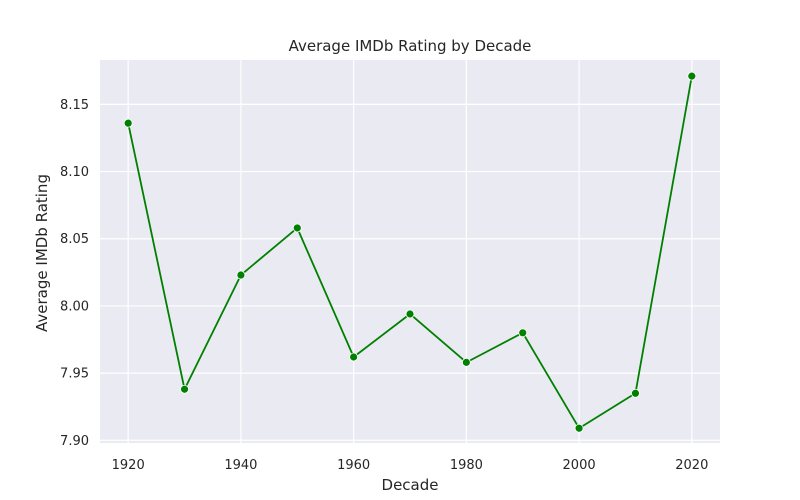  I want to click on y-tick-label: 8.15, so click(74, 105).